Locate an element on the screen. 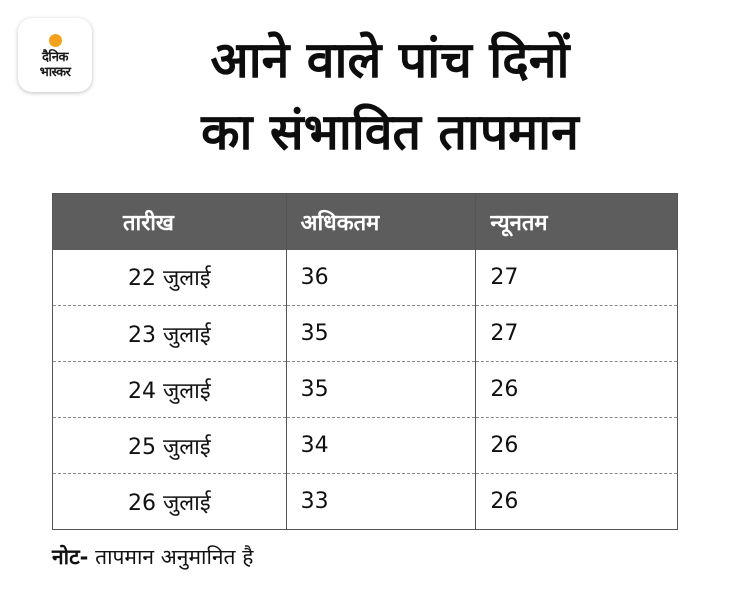  footnote-label: नोट- is located at coordinates (70, 557).